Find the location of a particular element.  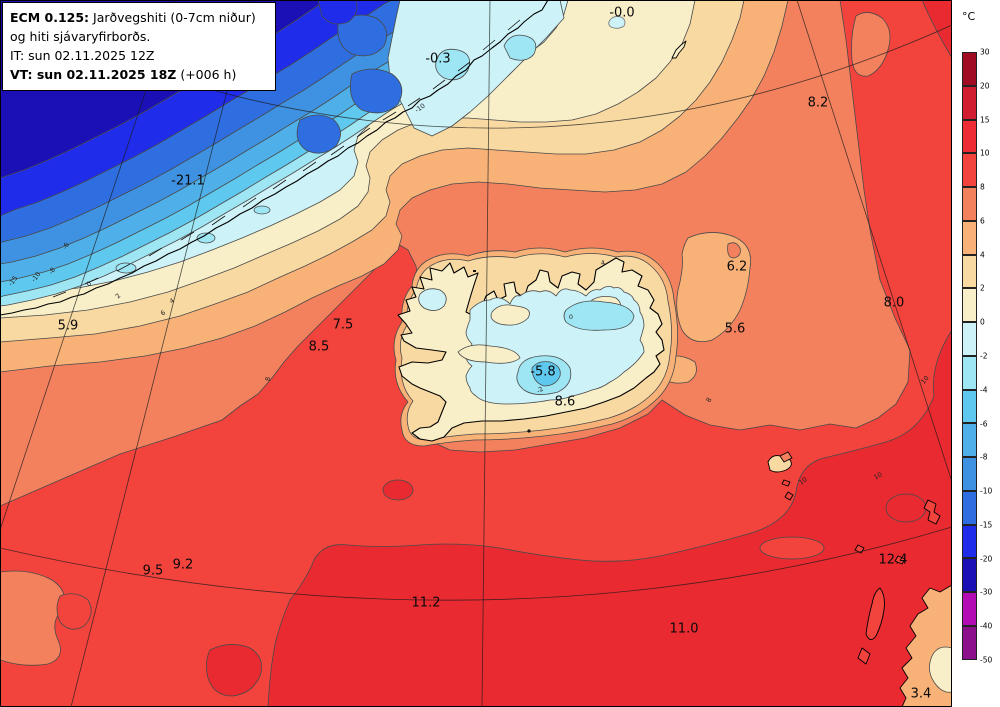

colorbar-tick-label: 15 is located at coordinates (985, 120).